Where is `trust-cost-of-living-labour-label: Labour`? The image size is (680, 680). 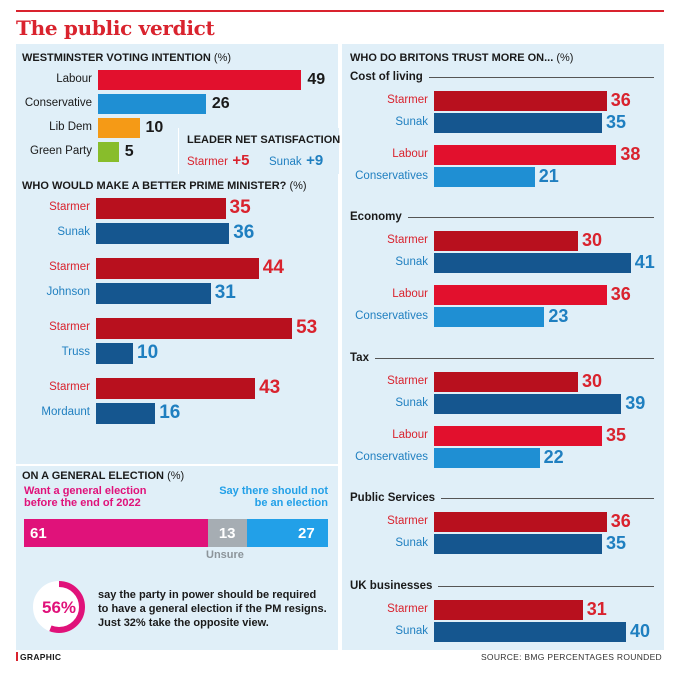 trust-cost-of-living-labour-label: Labour is located at coordinates (410, 154).